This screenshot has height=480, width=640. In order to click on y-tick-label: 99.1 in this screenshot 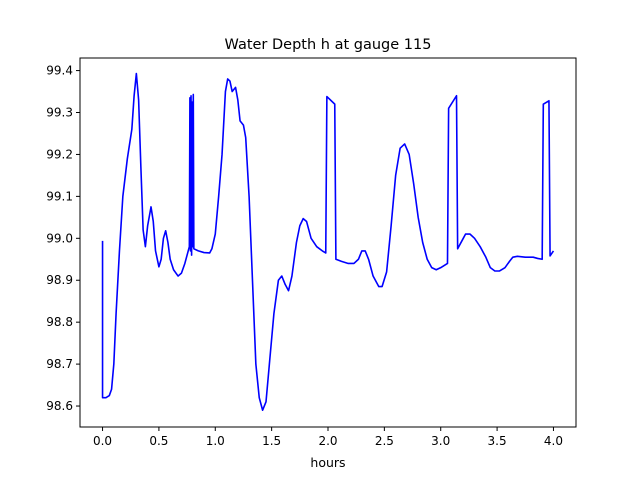, I will do `click(59, 196)`.